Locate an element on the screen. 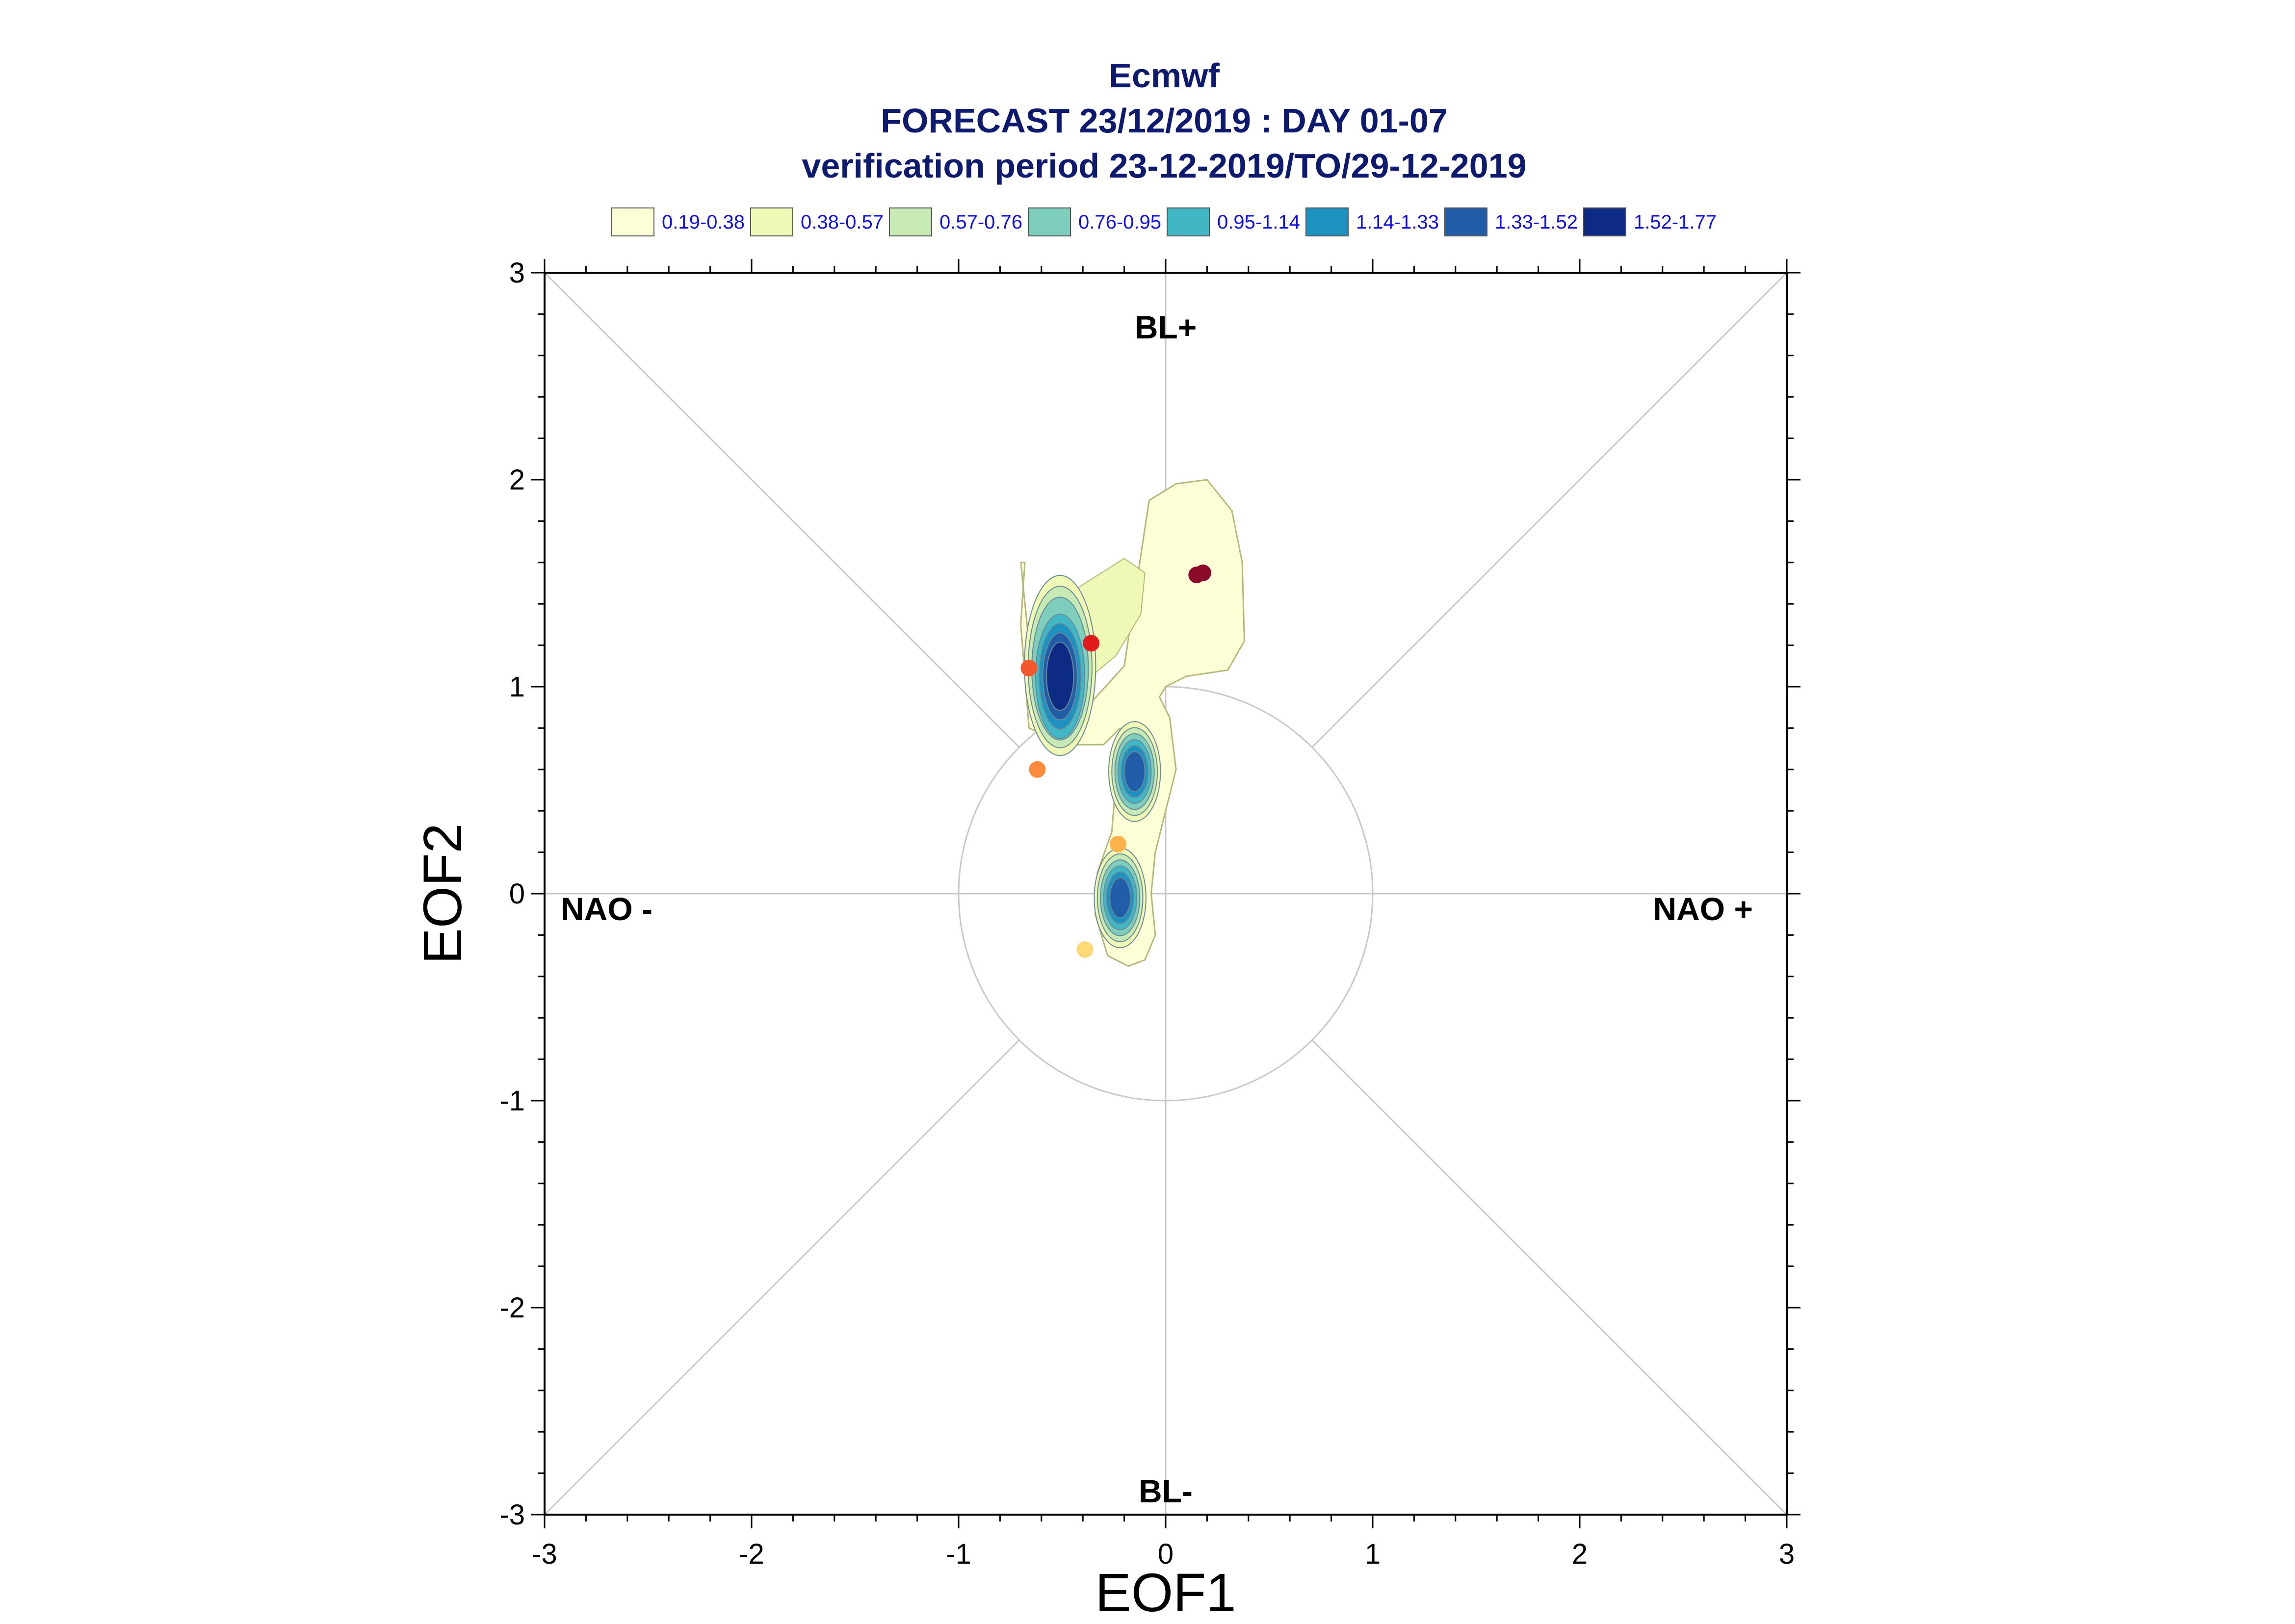 This screenshot has height=1624, width=2295. chart-title: Ecmwf is located at coordinates (1164, 75).